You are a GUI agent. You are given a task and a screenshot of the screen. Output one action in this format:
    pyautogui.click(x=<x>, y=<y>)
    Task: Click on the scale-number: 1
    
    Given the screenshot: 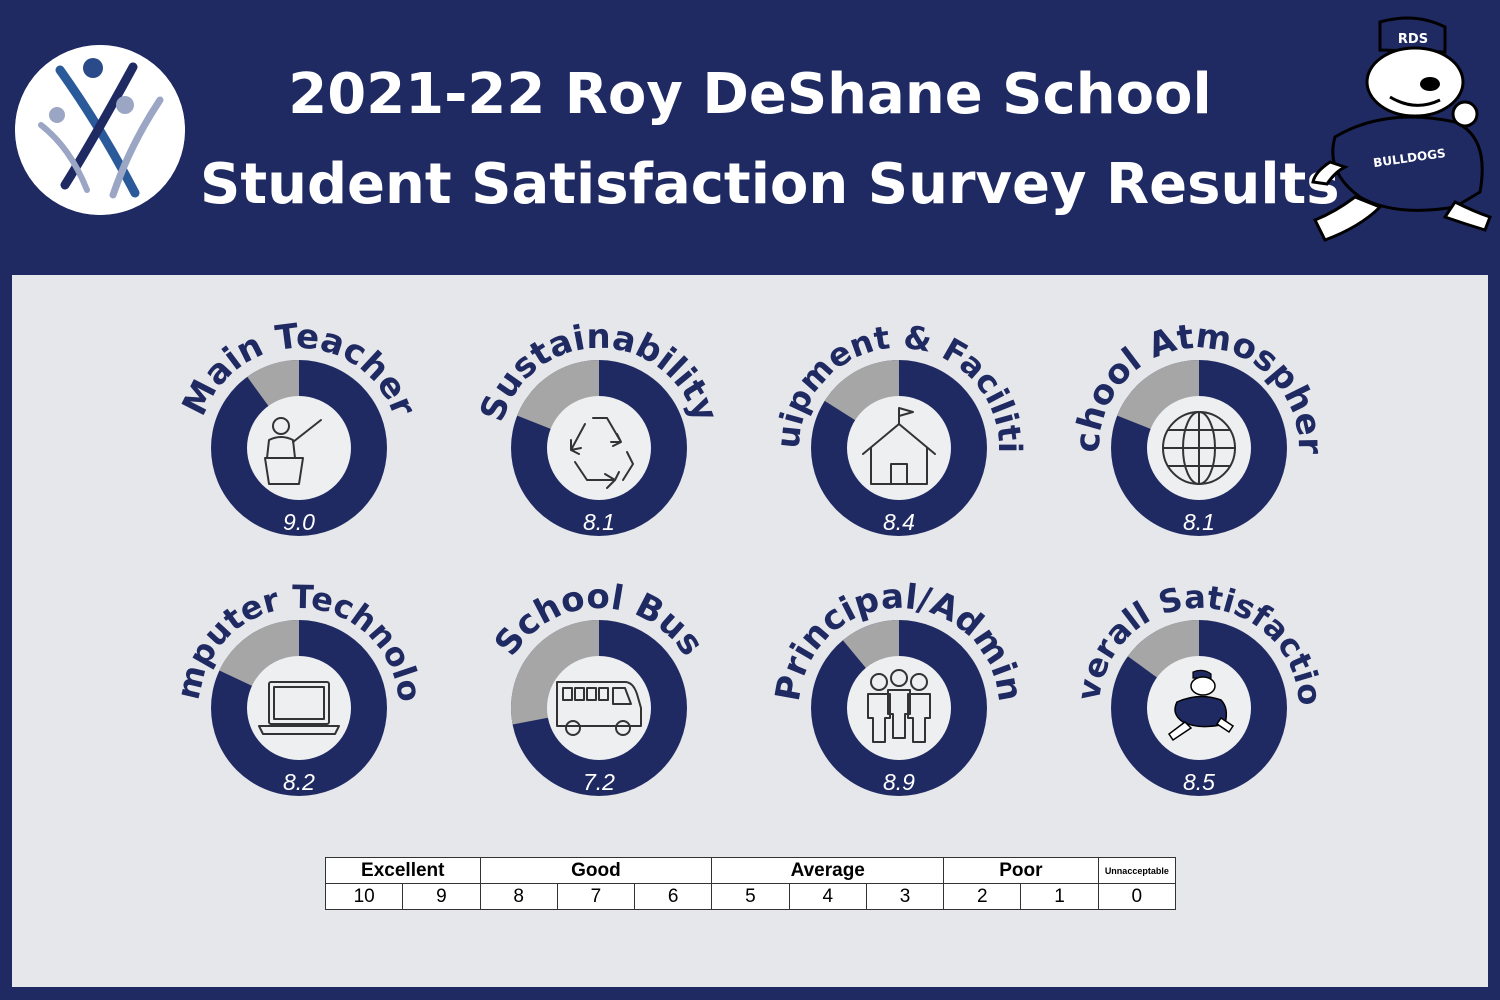 What is the action you would take?
    pyautogui.click(x=1059, y=896)
    